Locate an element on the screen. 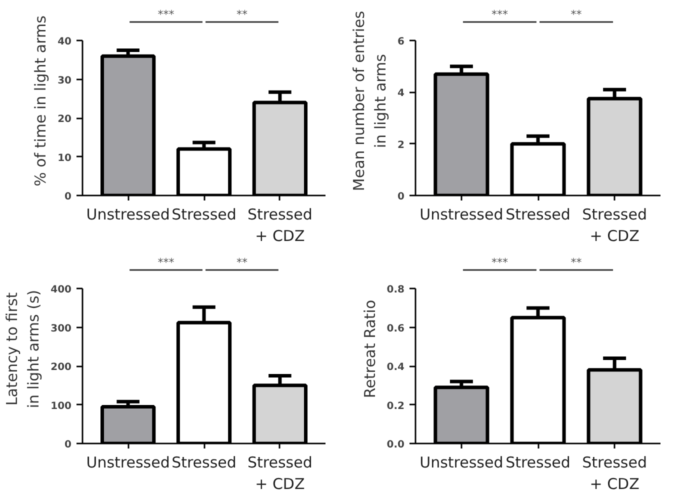 The image size is (678, 503). y-tick-label: 400 is located at coordinates (61, 290).